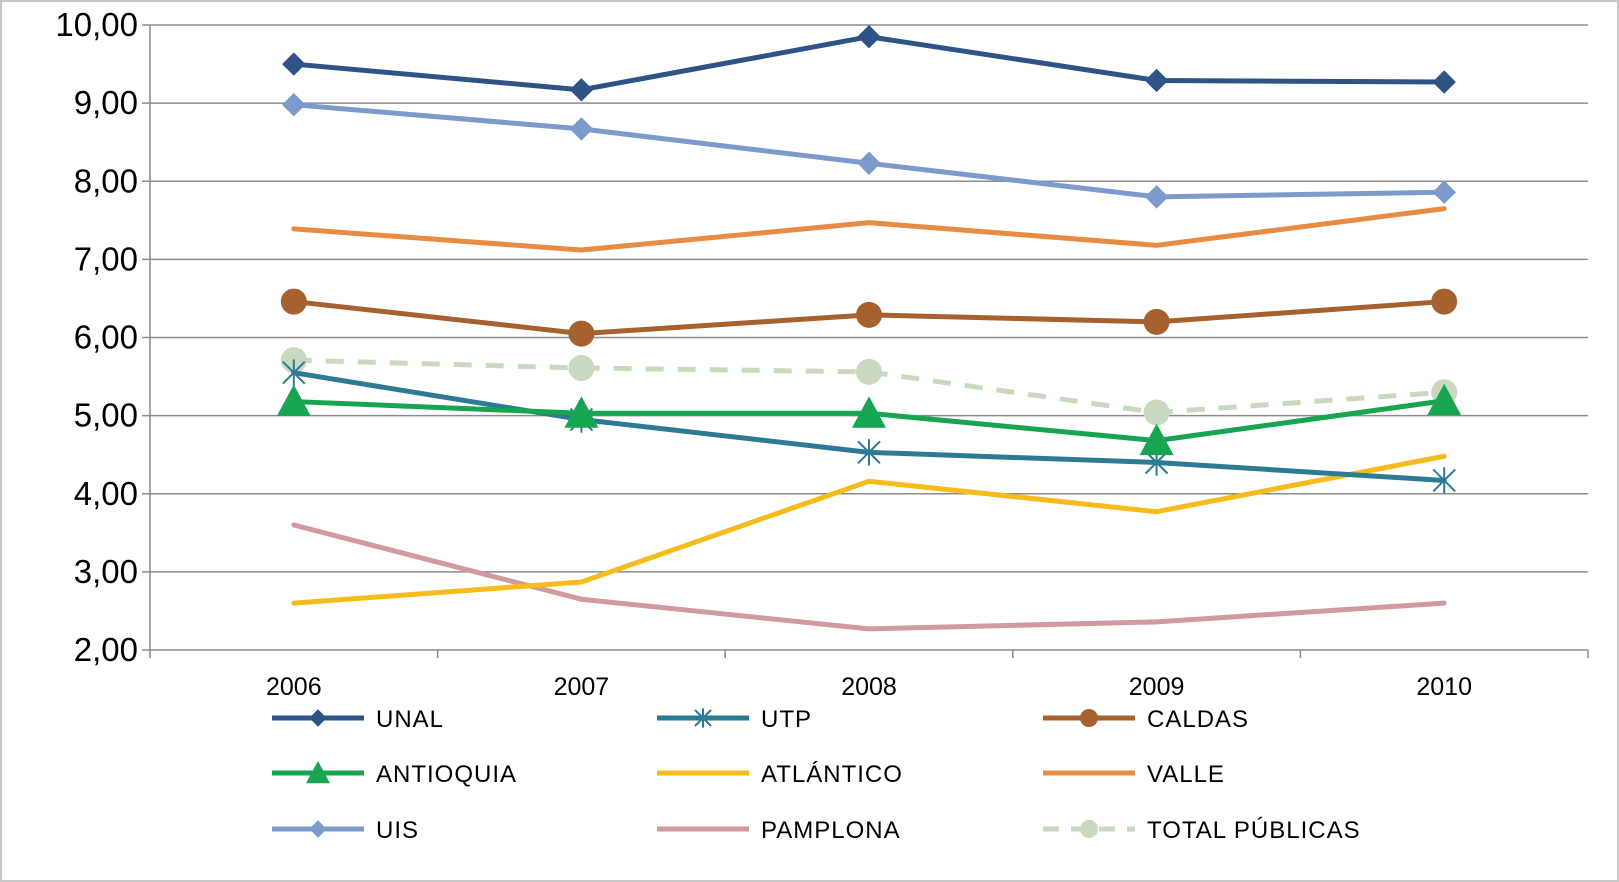 The width and height of the screenshot is (1619, 882). What do you see at coordinates (106, 258) in the screenshot?
I see `y-tick-label: 7,00` at bounding box center [106, 258].